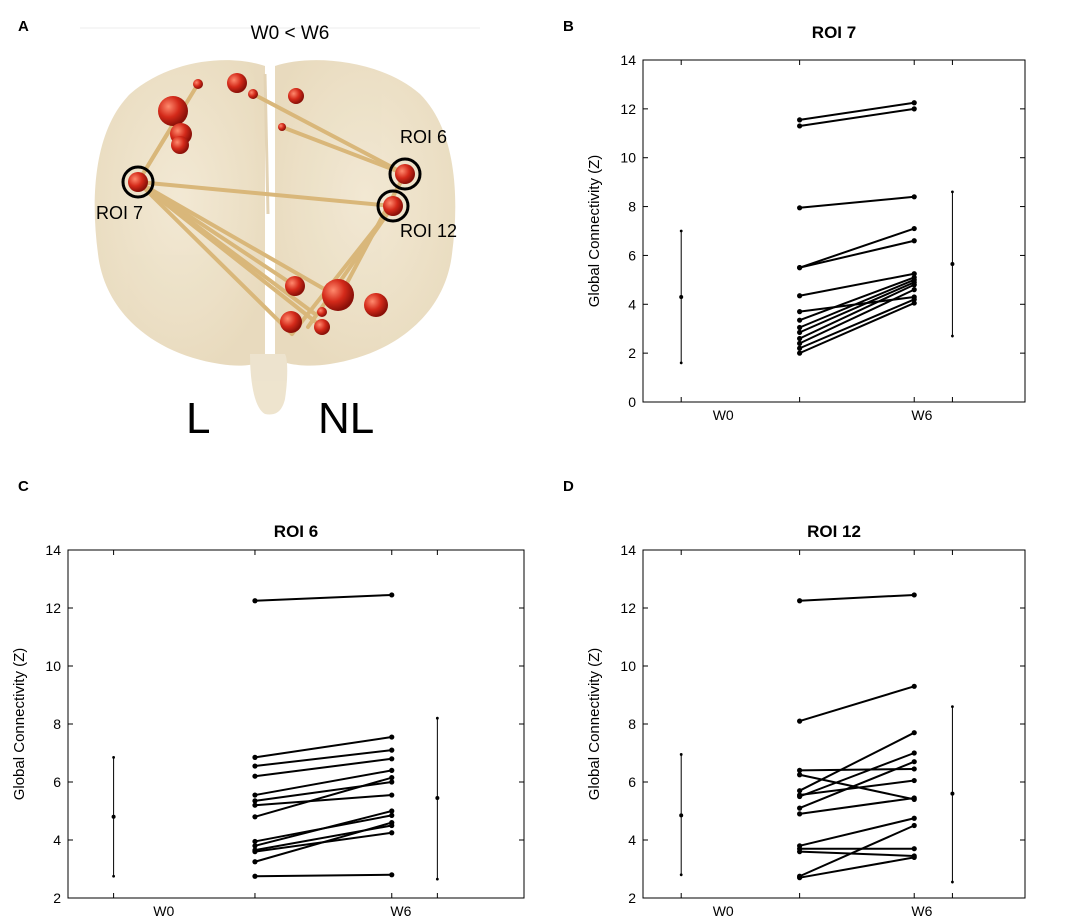 Image resolution: width=1084 pixels, height=918 pixels. What do you see at coordinates (120, 213) in the screenshot?
I see `roi-7-label: ROI 7` at bounding box center [120, 213].